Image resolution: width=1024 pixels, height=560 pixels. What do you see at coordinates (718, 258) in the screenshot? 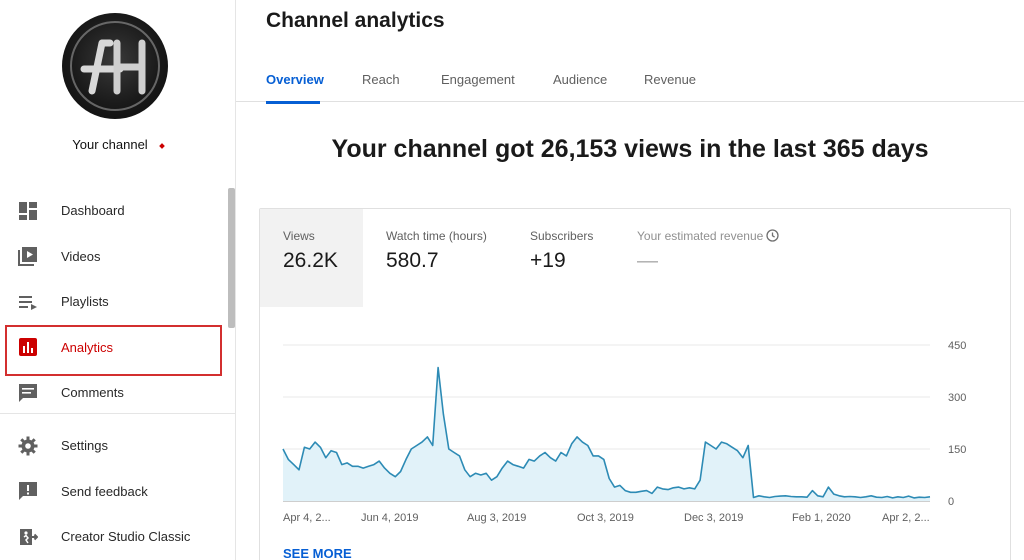
I see `metric-estimated-revenue: Your estimated revenue —` at bounding box center [718, 258].